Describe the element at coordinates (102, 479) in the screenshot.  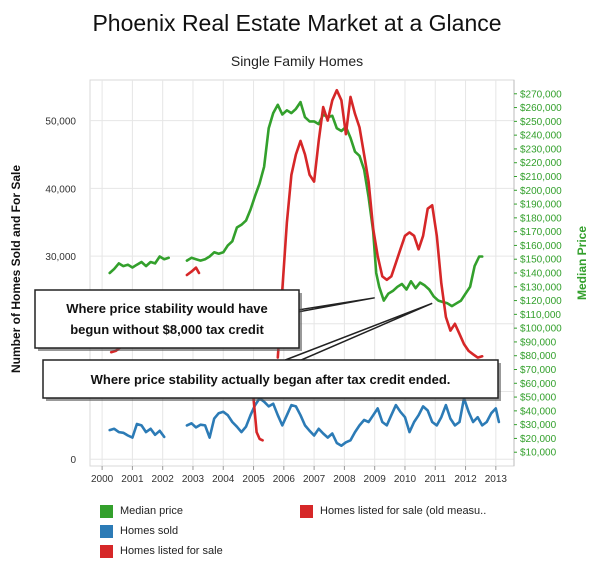
I see `x-tick-label: 2000` at that location.